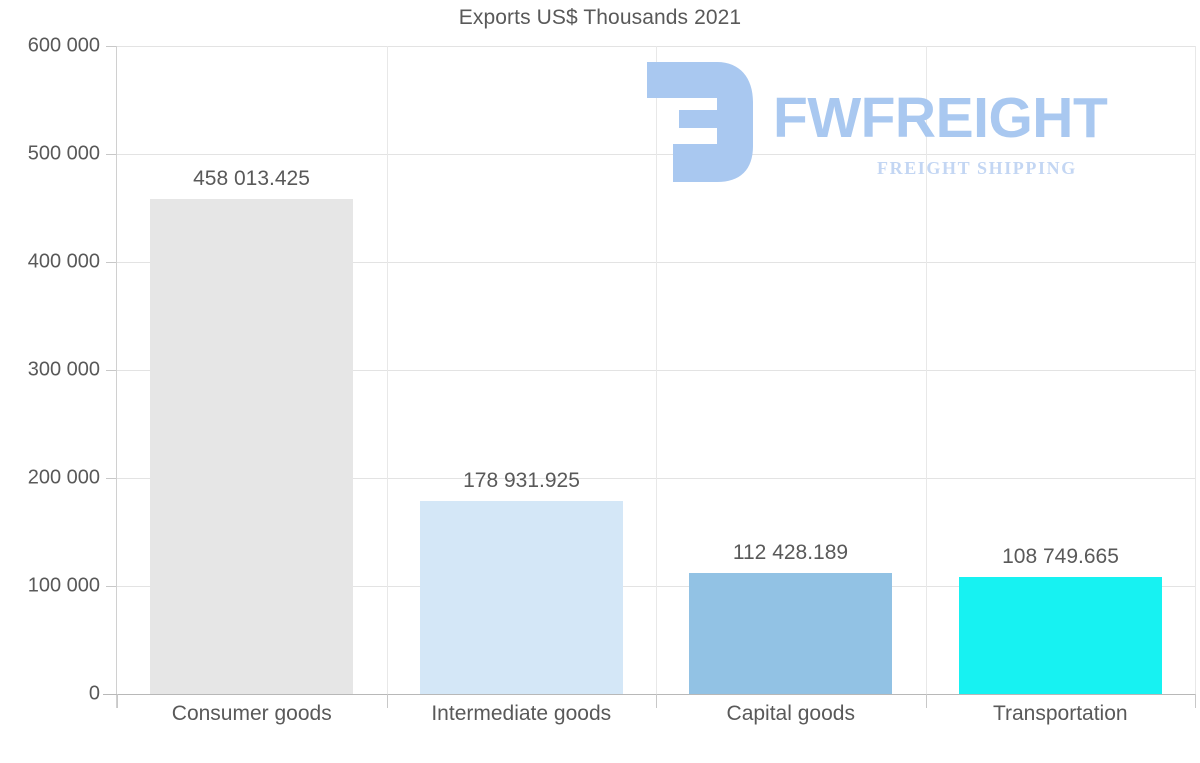  Describe the element at coordinates (1060, 556) in the screenshot. I see `bar-value-label: 108 749.665` at that location.